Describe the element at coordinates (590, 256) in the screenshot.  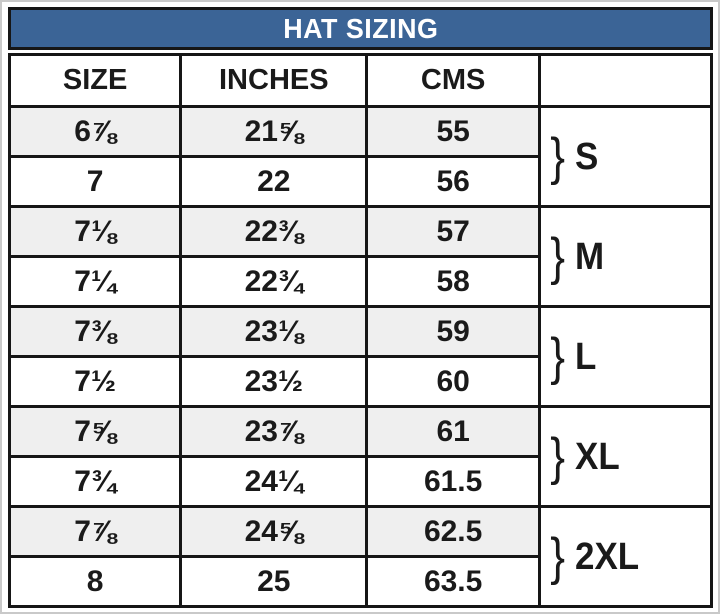
I see `group-size-label: M` at that location.